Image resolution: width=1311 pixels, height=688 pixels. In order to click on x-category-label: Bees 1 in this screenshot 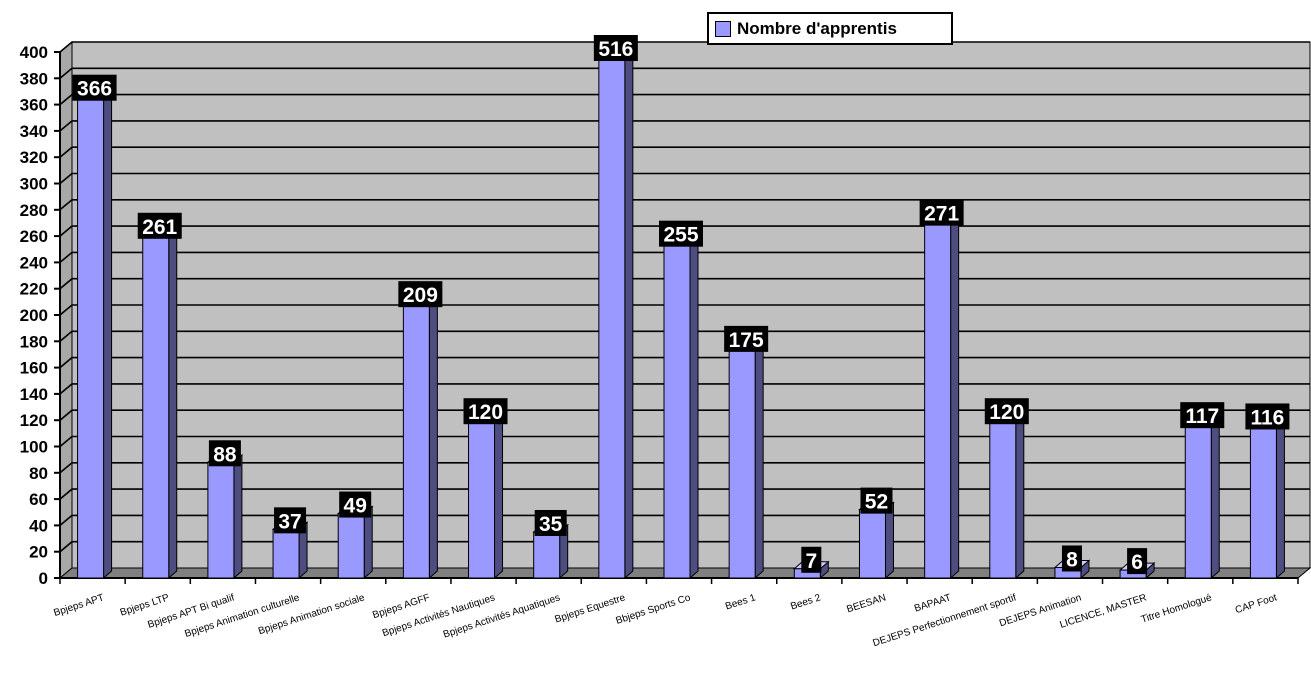, I will do `click(740, 602)`.